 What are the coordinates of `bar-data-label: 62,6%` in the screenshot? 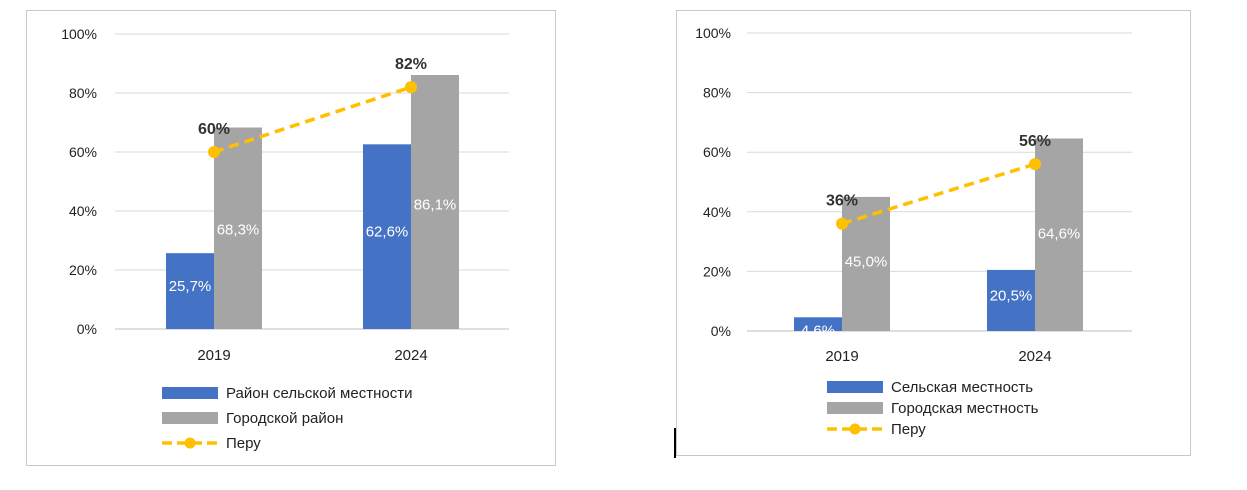 It's located at (387, 232).